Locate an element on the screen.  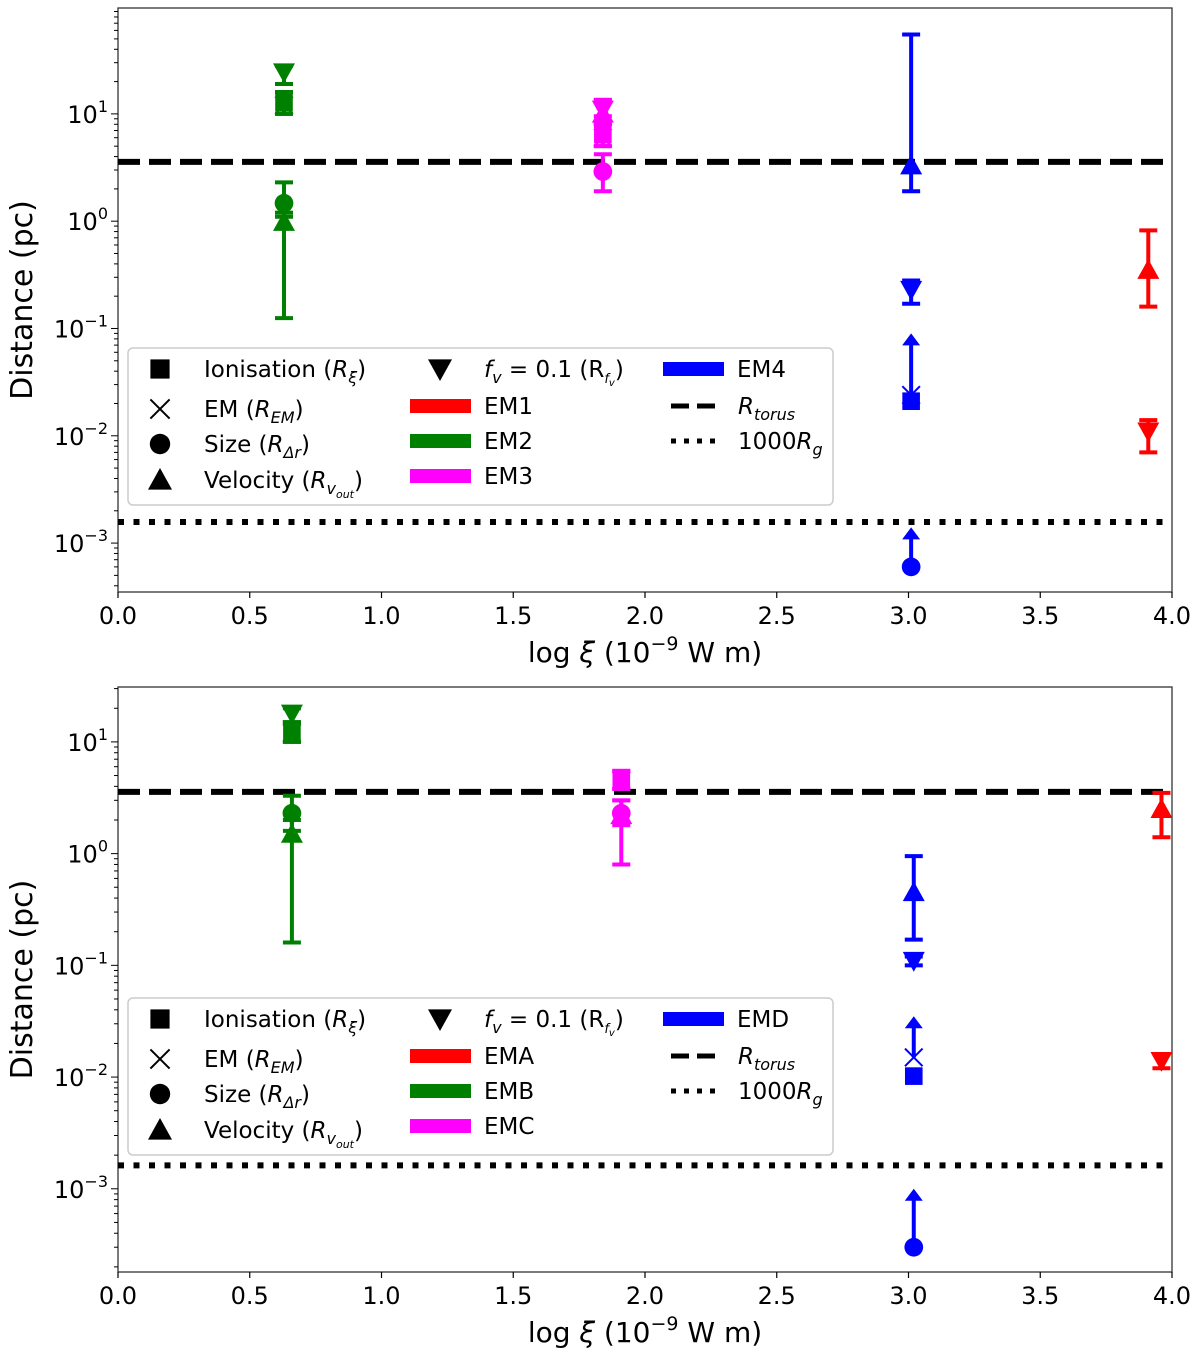
text-span: Ionisation ( is located at coordinates (268, 370).